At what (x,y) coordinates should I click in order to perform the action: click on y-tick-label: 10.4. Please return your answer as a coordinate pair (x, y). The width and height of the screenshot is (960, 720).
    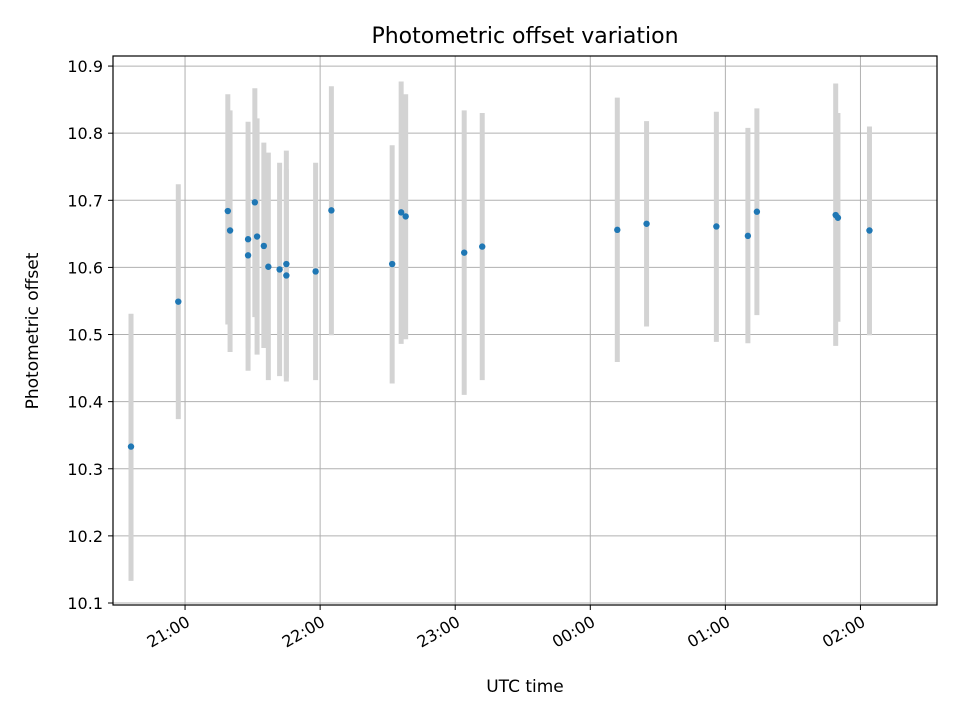
    Looking at the image, I should click on (85, 402).